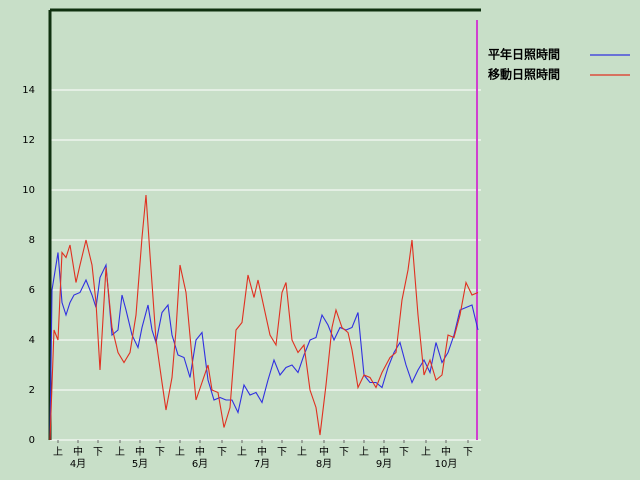 The width and height of the screenshot is (640, 480). What do you see at coordinates (262, 464) in the screenshot?
I see `month-label: 7月` at bounding box center [262, 464].